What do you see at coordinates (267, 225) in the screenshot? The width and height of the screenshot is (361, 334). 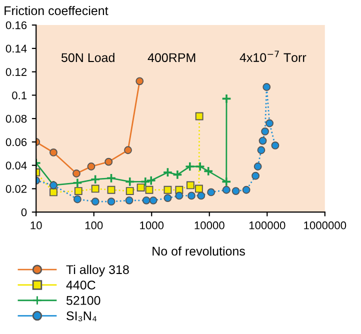 I see `x-tick-label: 100000` at bounding box center [267, 225].